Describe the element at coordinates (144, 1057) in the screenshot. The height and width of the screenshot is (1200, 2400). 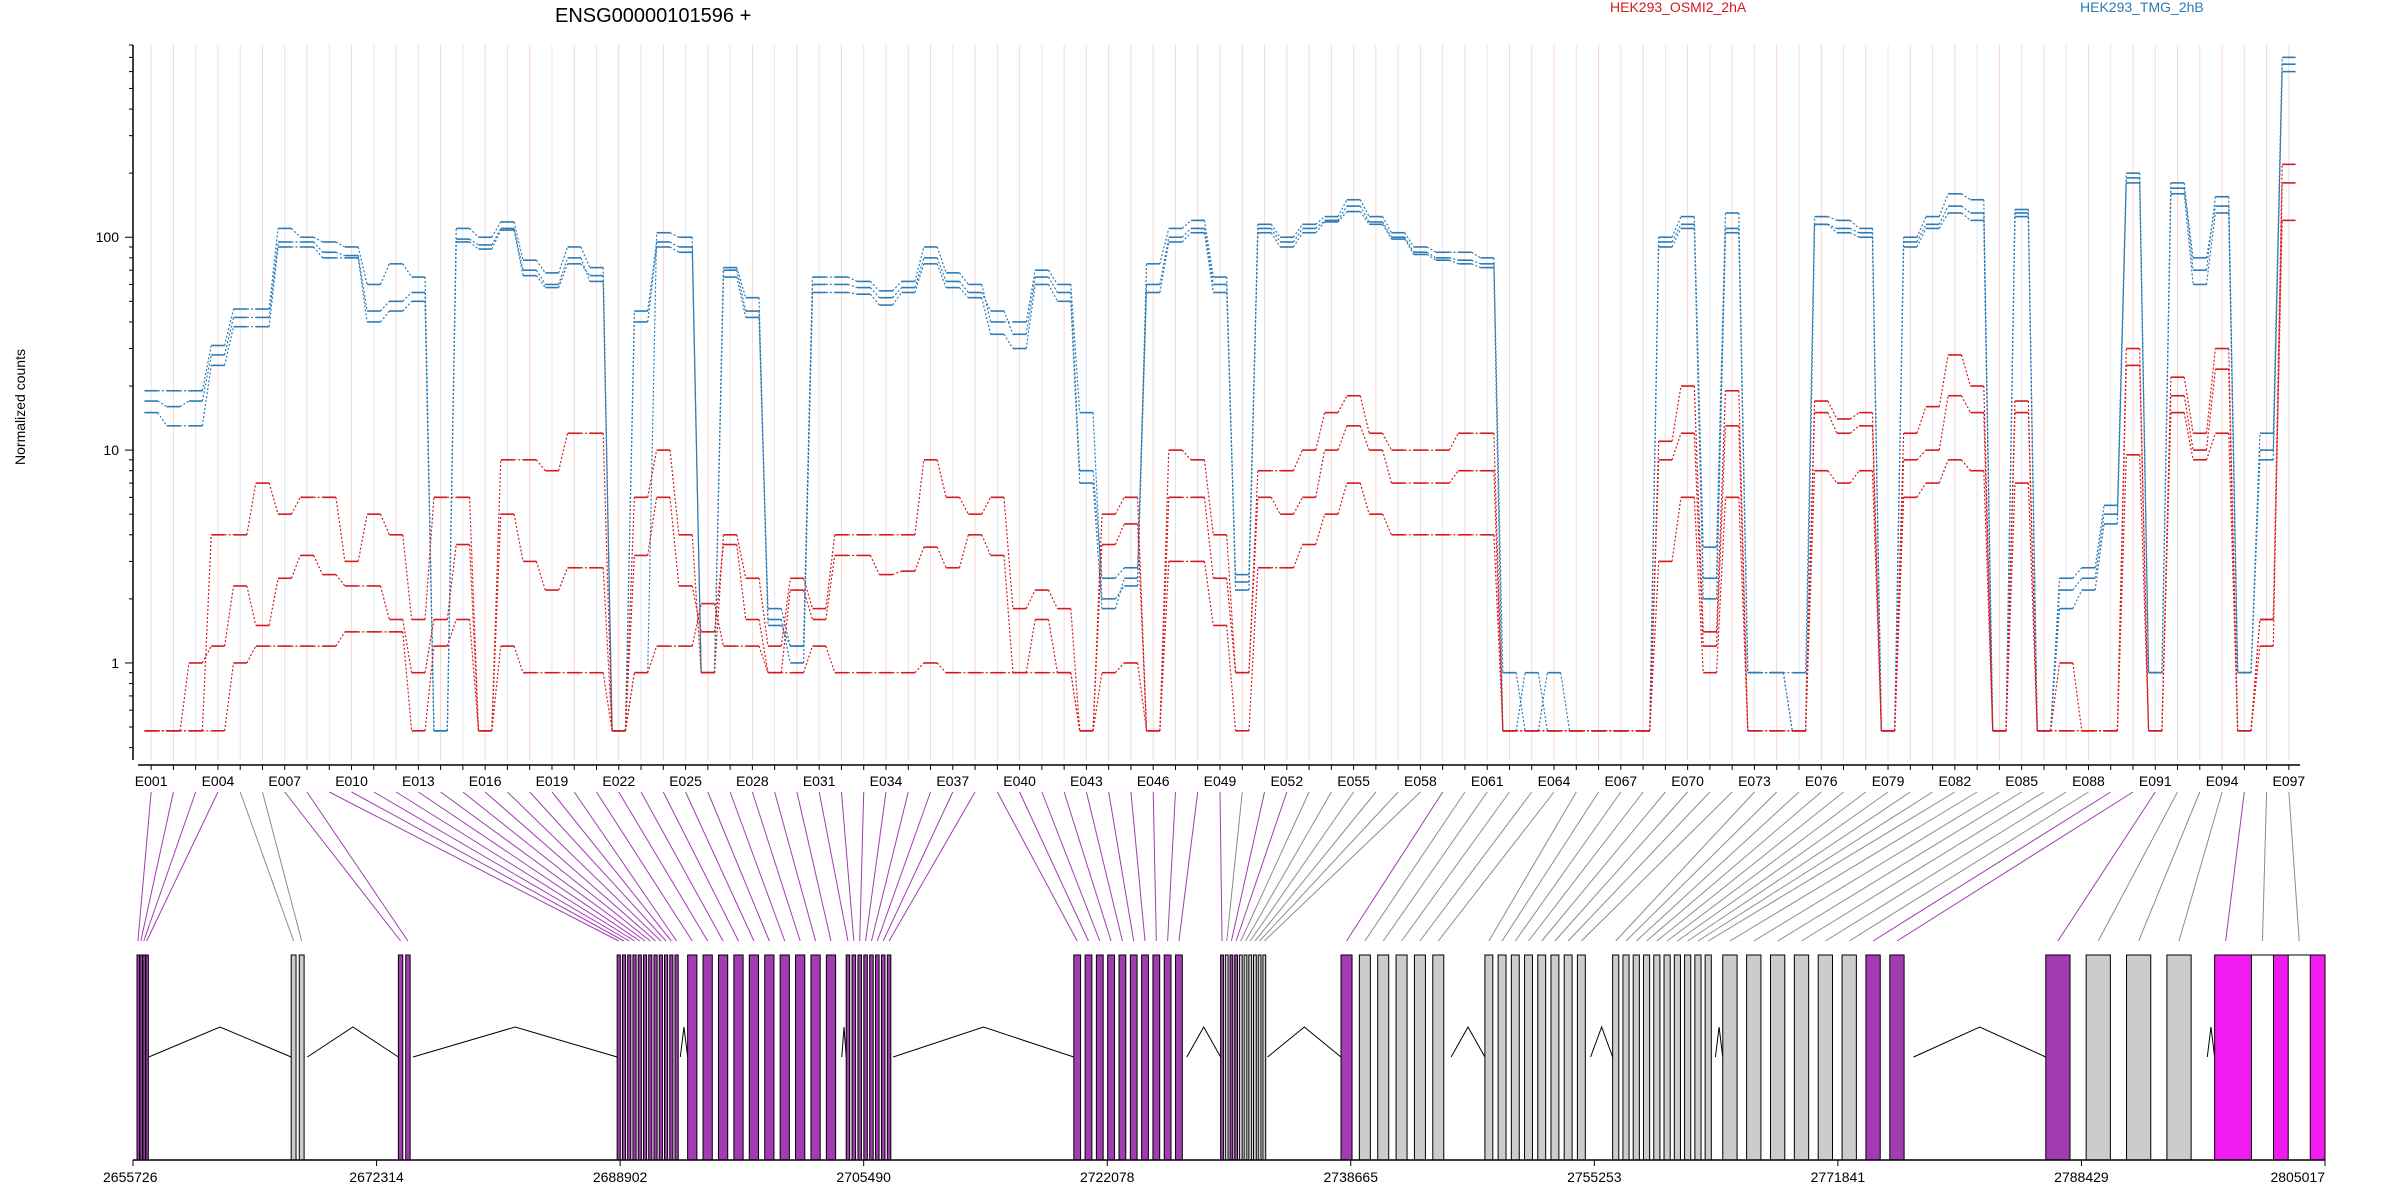
I see `exon-block-E003` at that location.